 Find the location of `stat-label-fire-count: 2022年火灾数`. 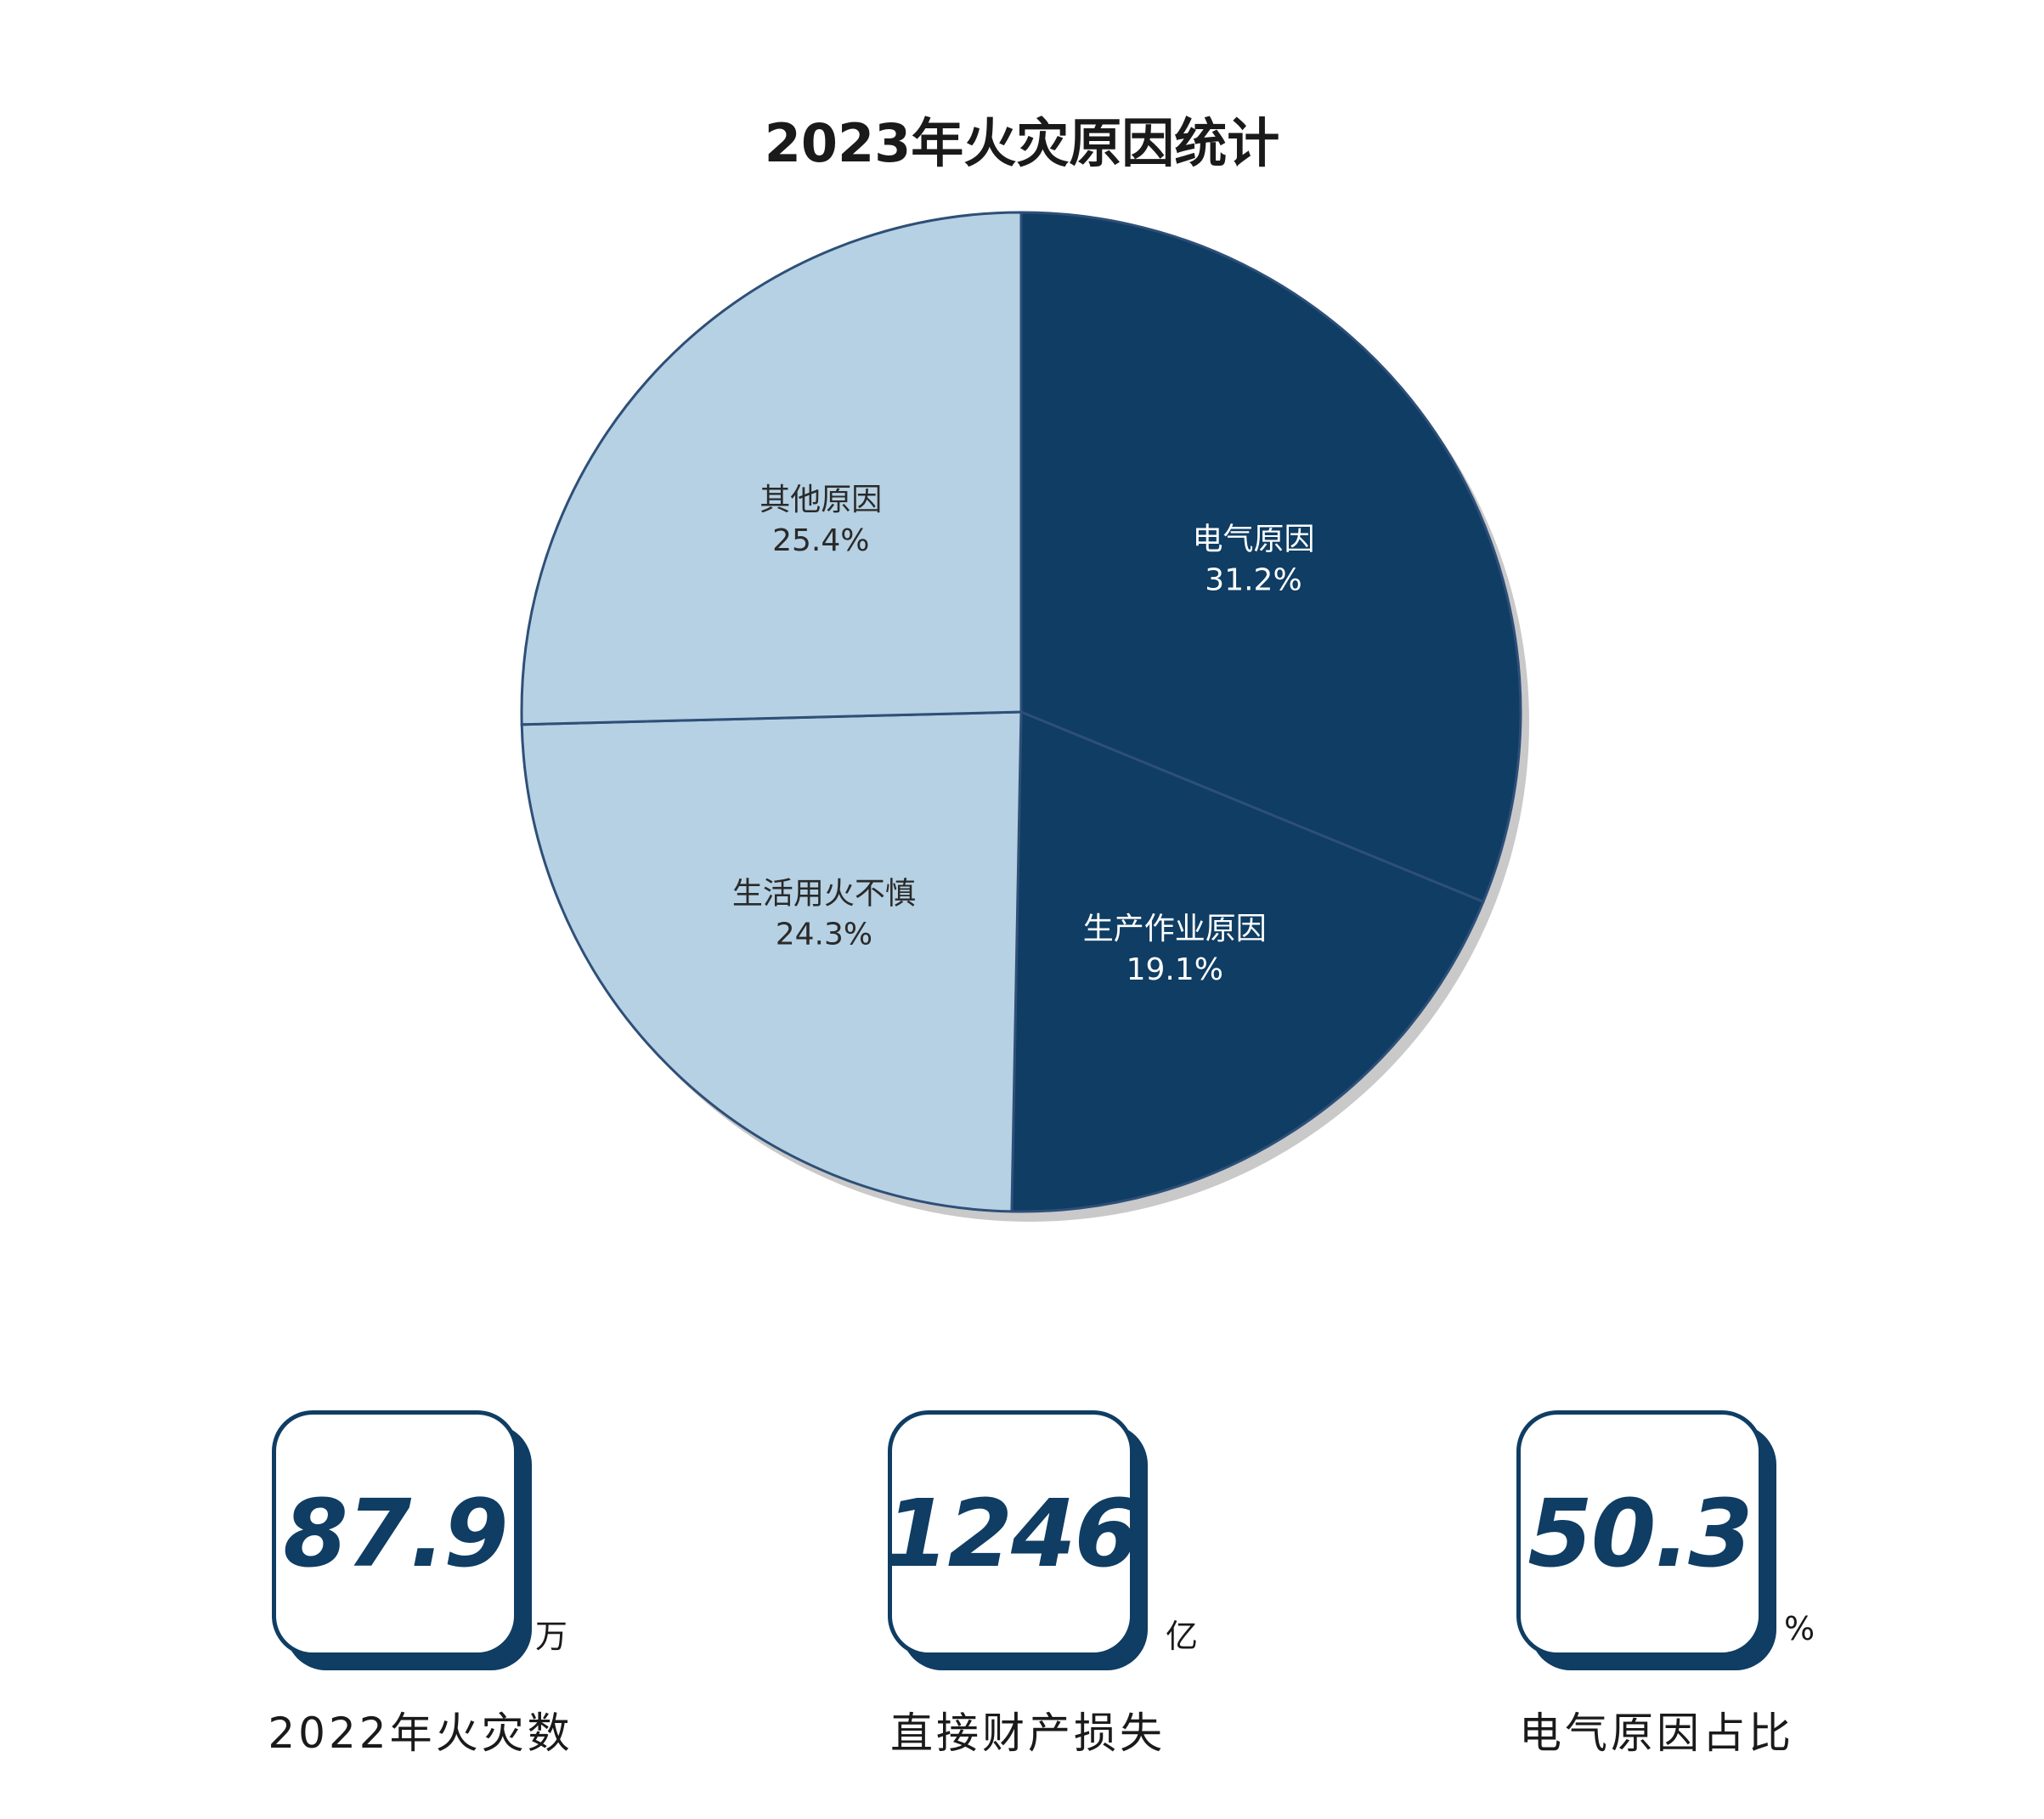

stat-label-fire-count: 2022年火灾数 is located at coordinates (420, 1734).